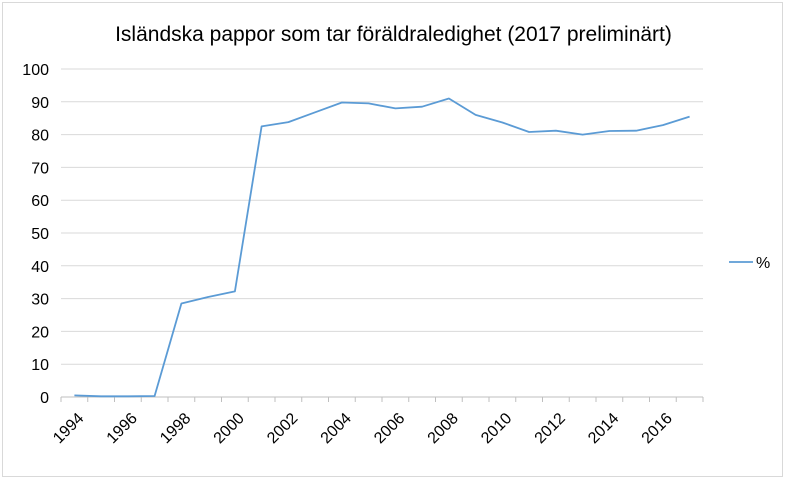 The image size is (787, 481). I want to click on y-axis-tick-labels: 0 10 20 30 40 50 60 70 80 90 100, so click(35, 234).